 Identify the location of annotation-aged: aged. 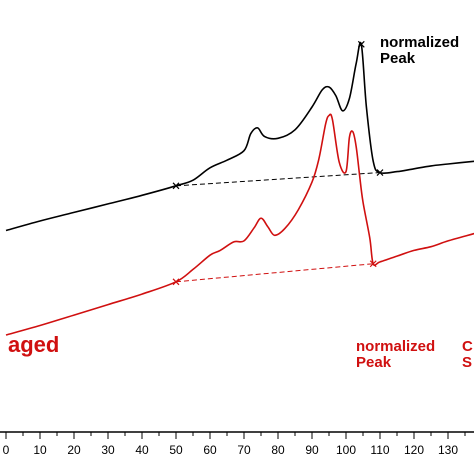
(34, 344).